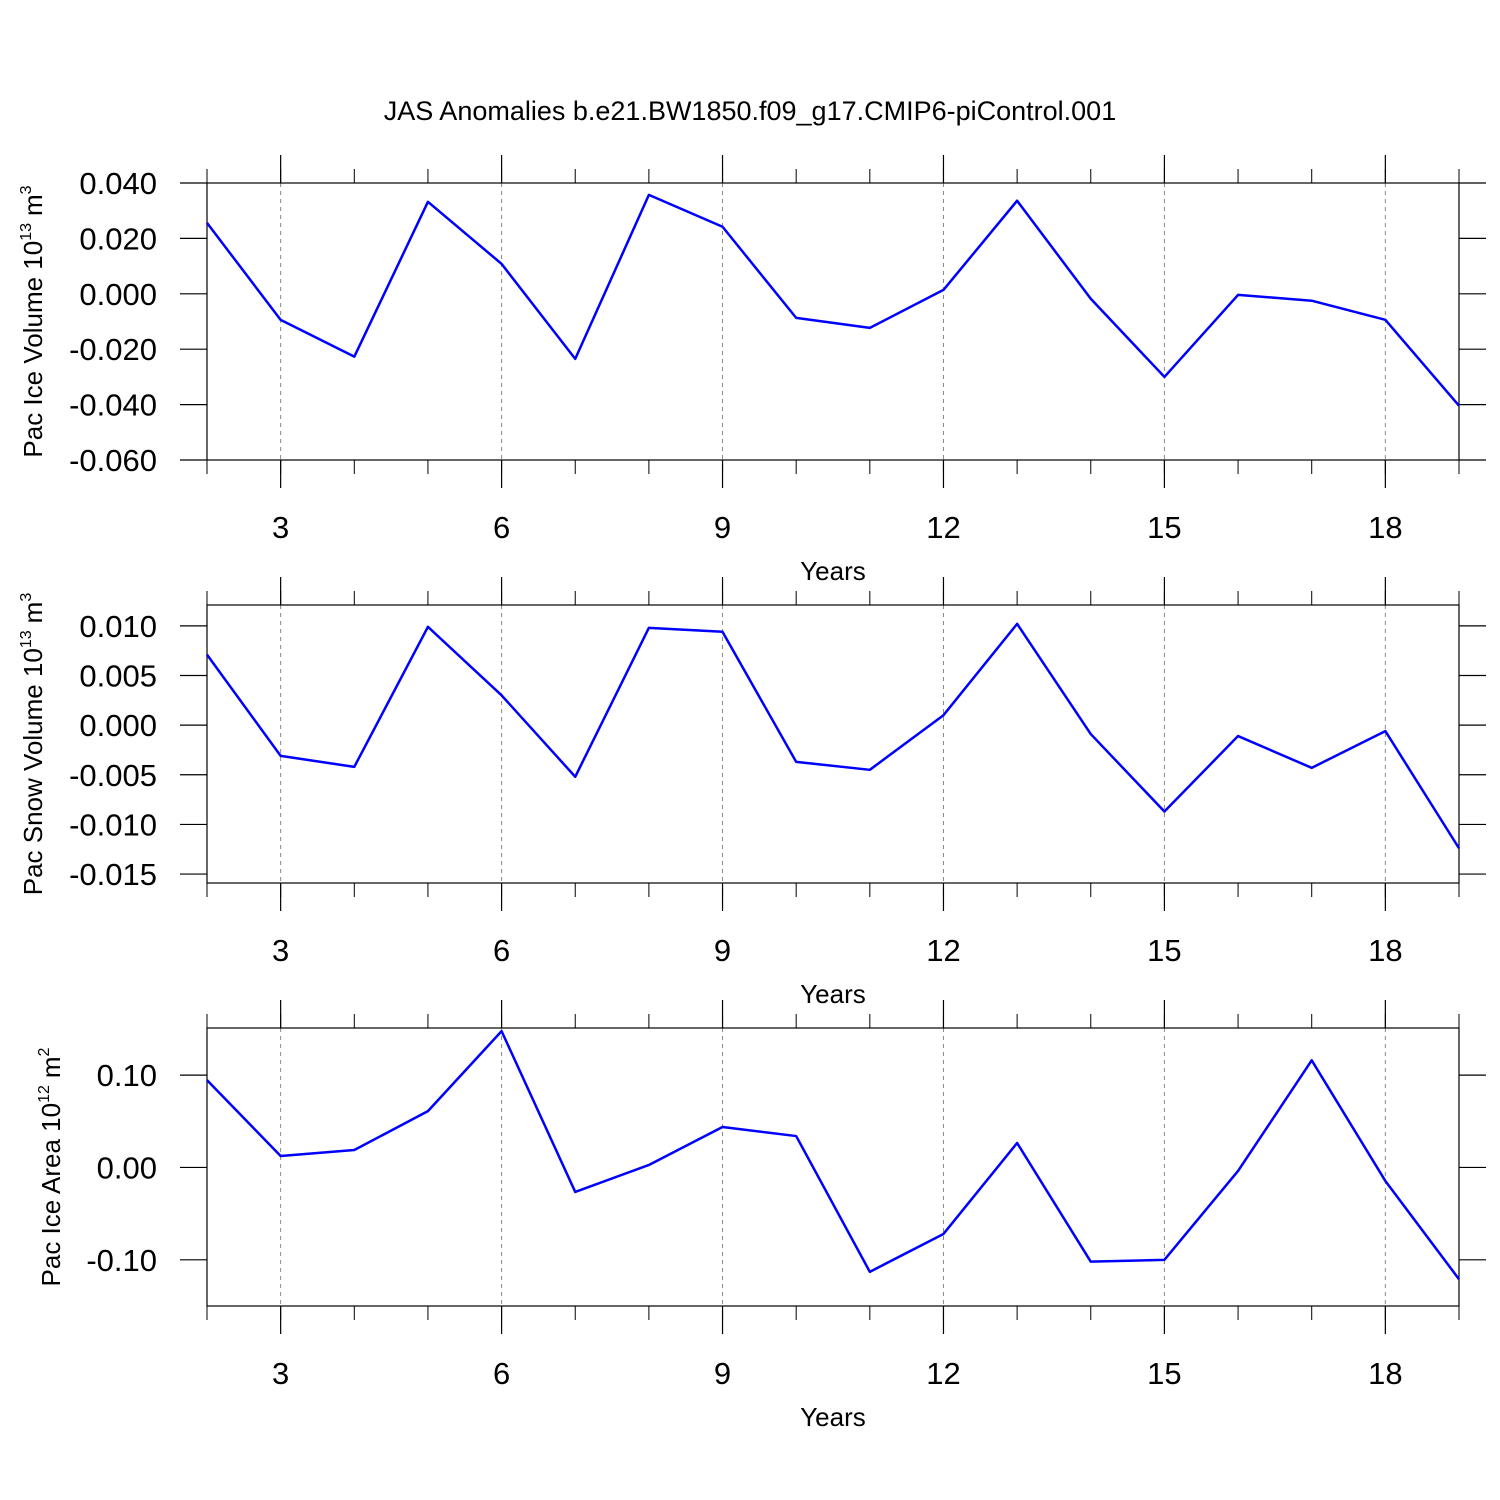  I want to click on y-axis-label: Pac Ice Volume 1013 m3, so click(33, 321).